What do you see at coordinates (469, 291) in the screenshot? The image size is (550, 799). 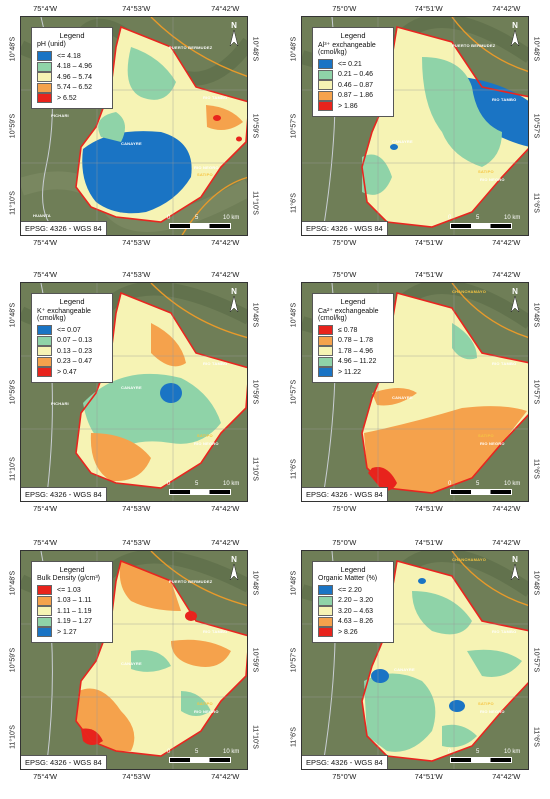 I see `place-label: CHANCHAMAYO` at bounding box center [469, 291].